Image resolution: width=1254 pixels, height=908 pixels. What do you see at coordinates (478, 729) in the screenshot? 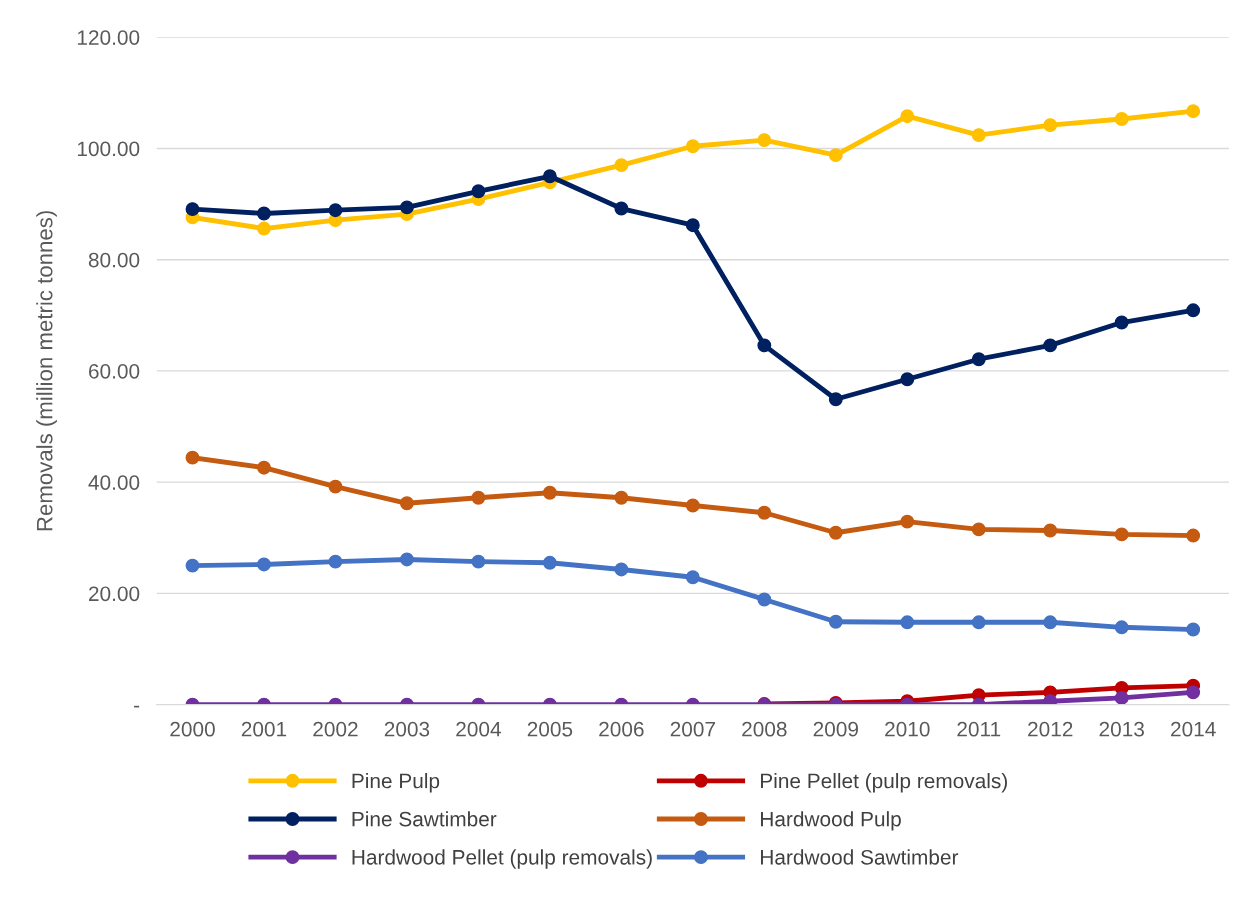
I see `x-tick-label: 2004` at bounding box center [478, 729].